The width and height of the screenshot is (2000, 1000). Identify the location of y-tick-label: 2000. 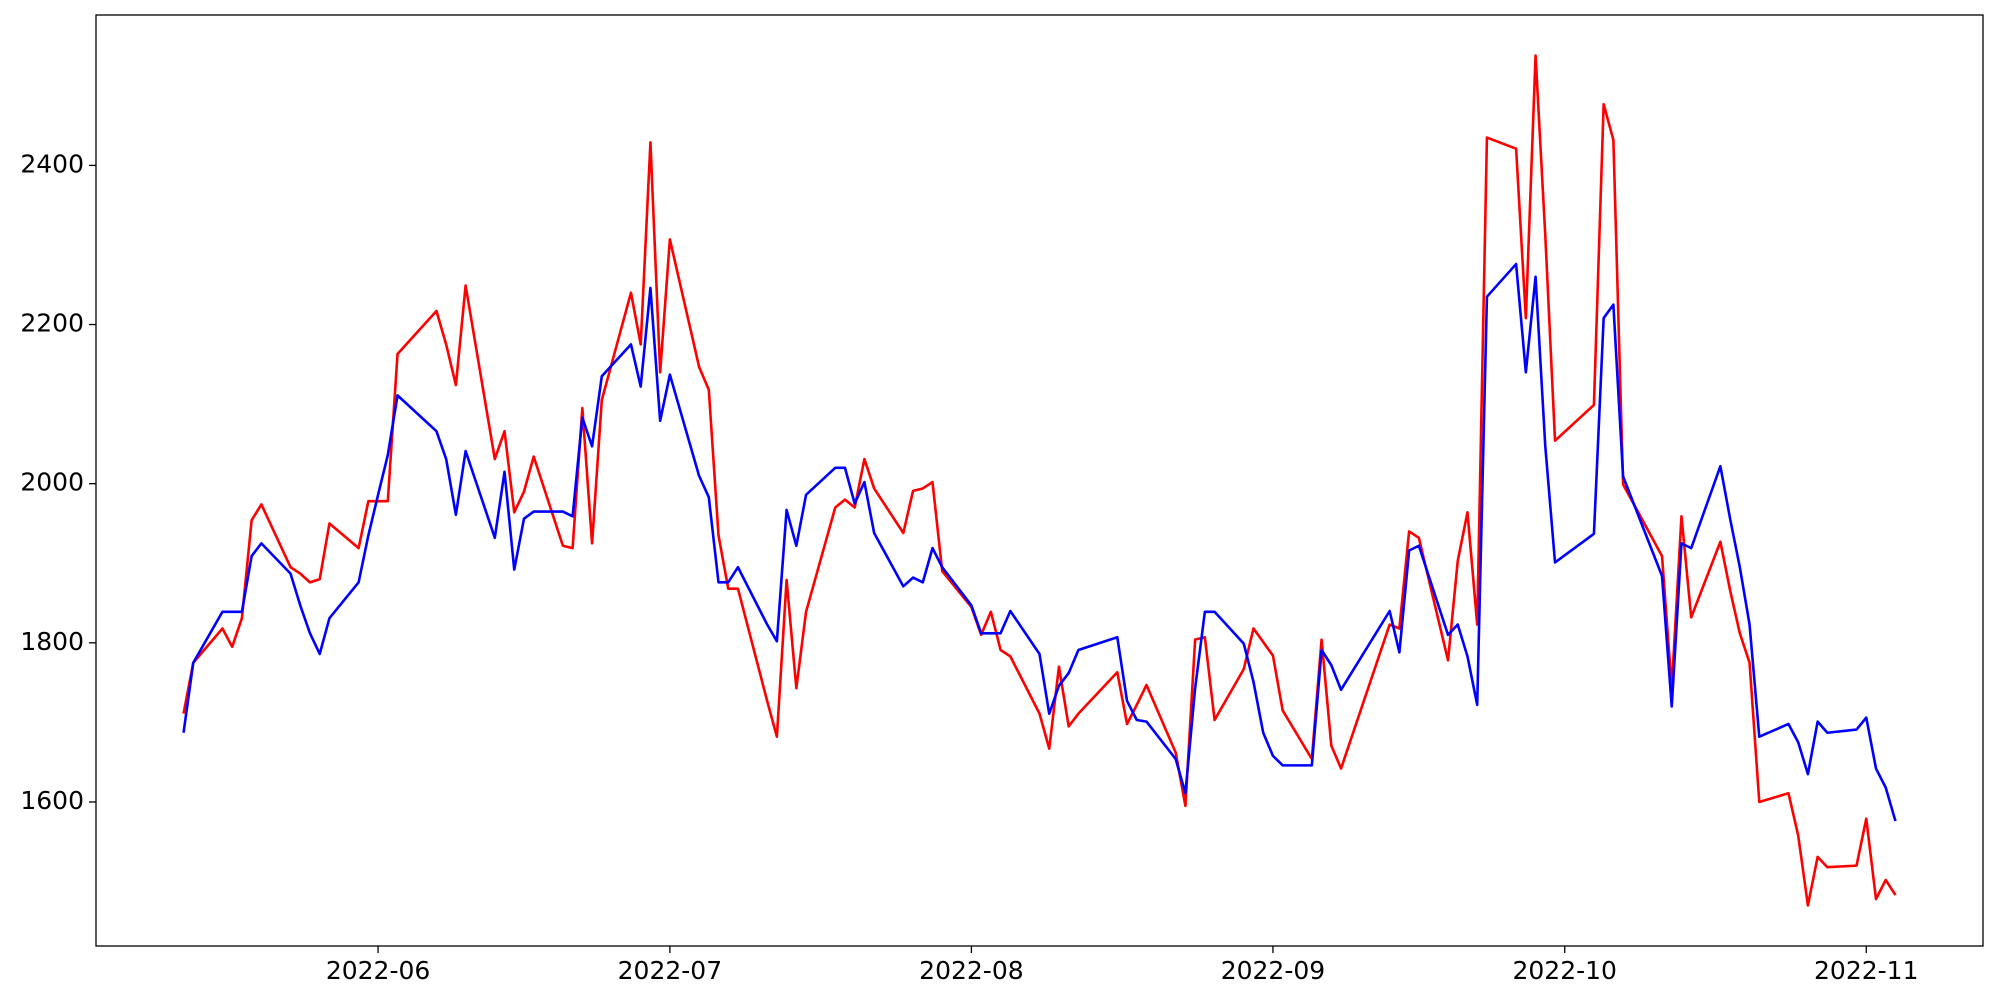
(52, 482).